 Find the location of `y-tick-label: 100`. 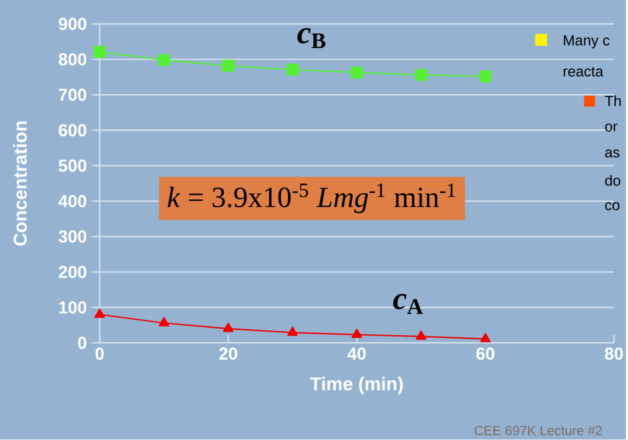

y-tick-label: 100 is located at coordinates (72, 308).